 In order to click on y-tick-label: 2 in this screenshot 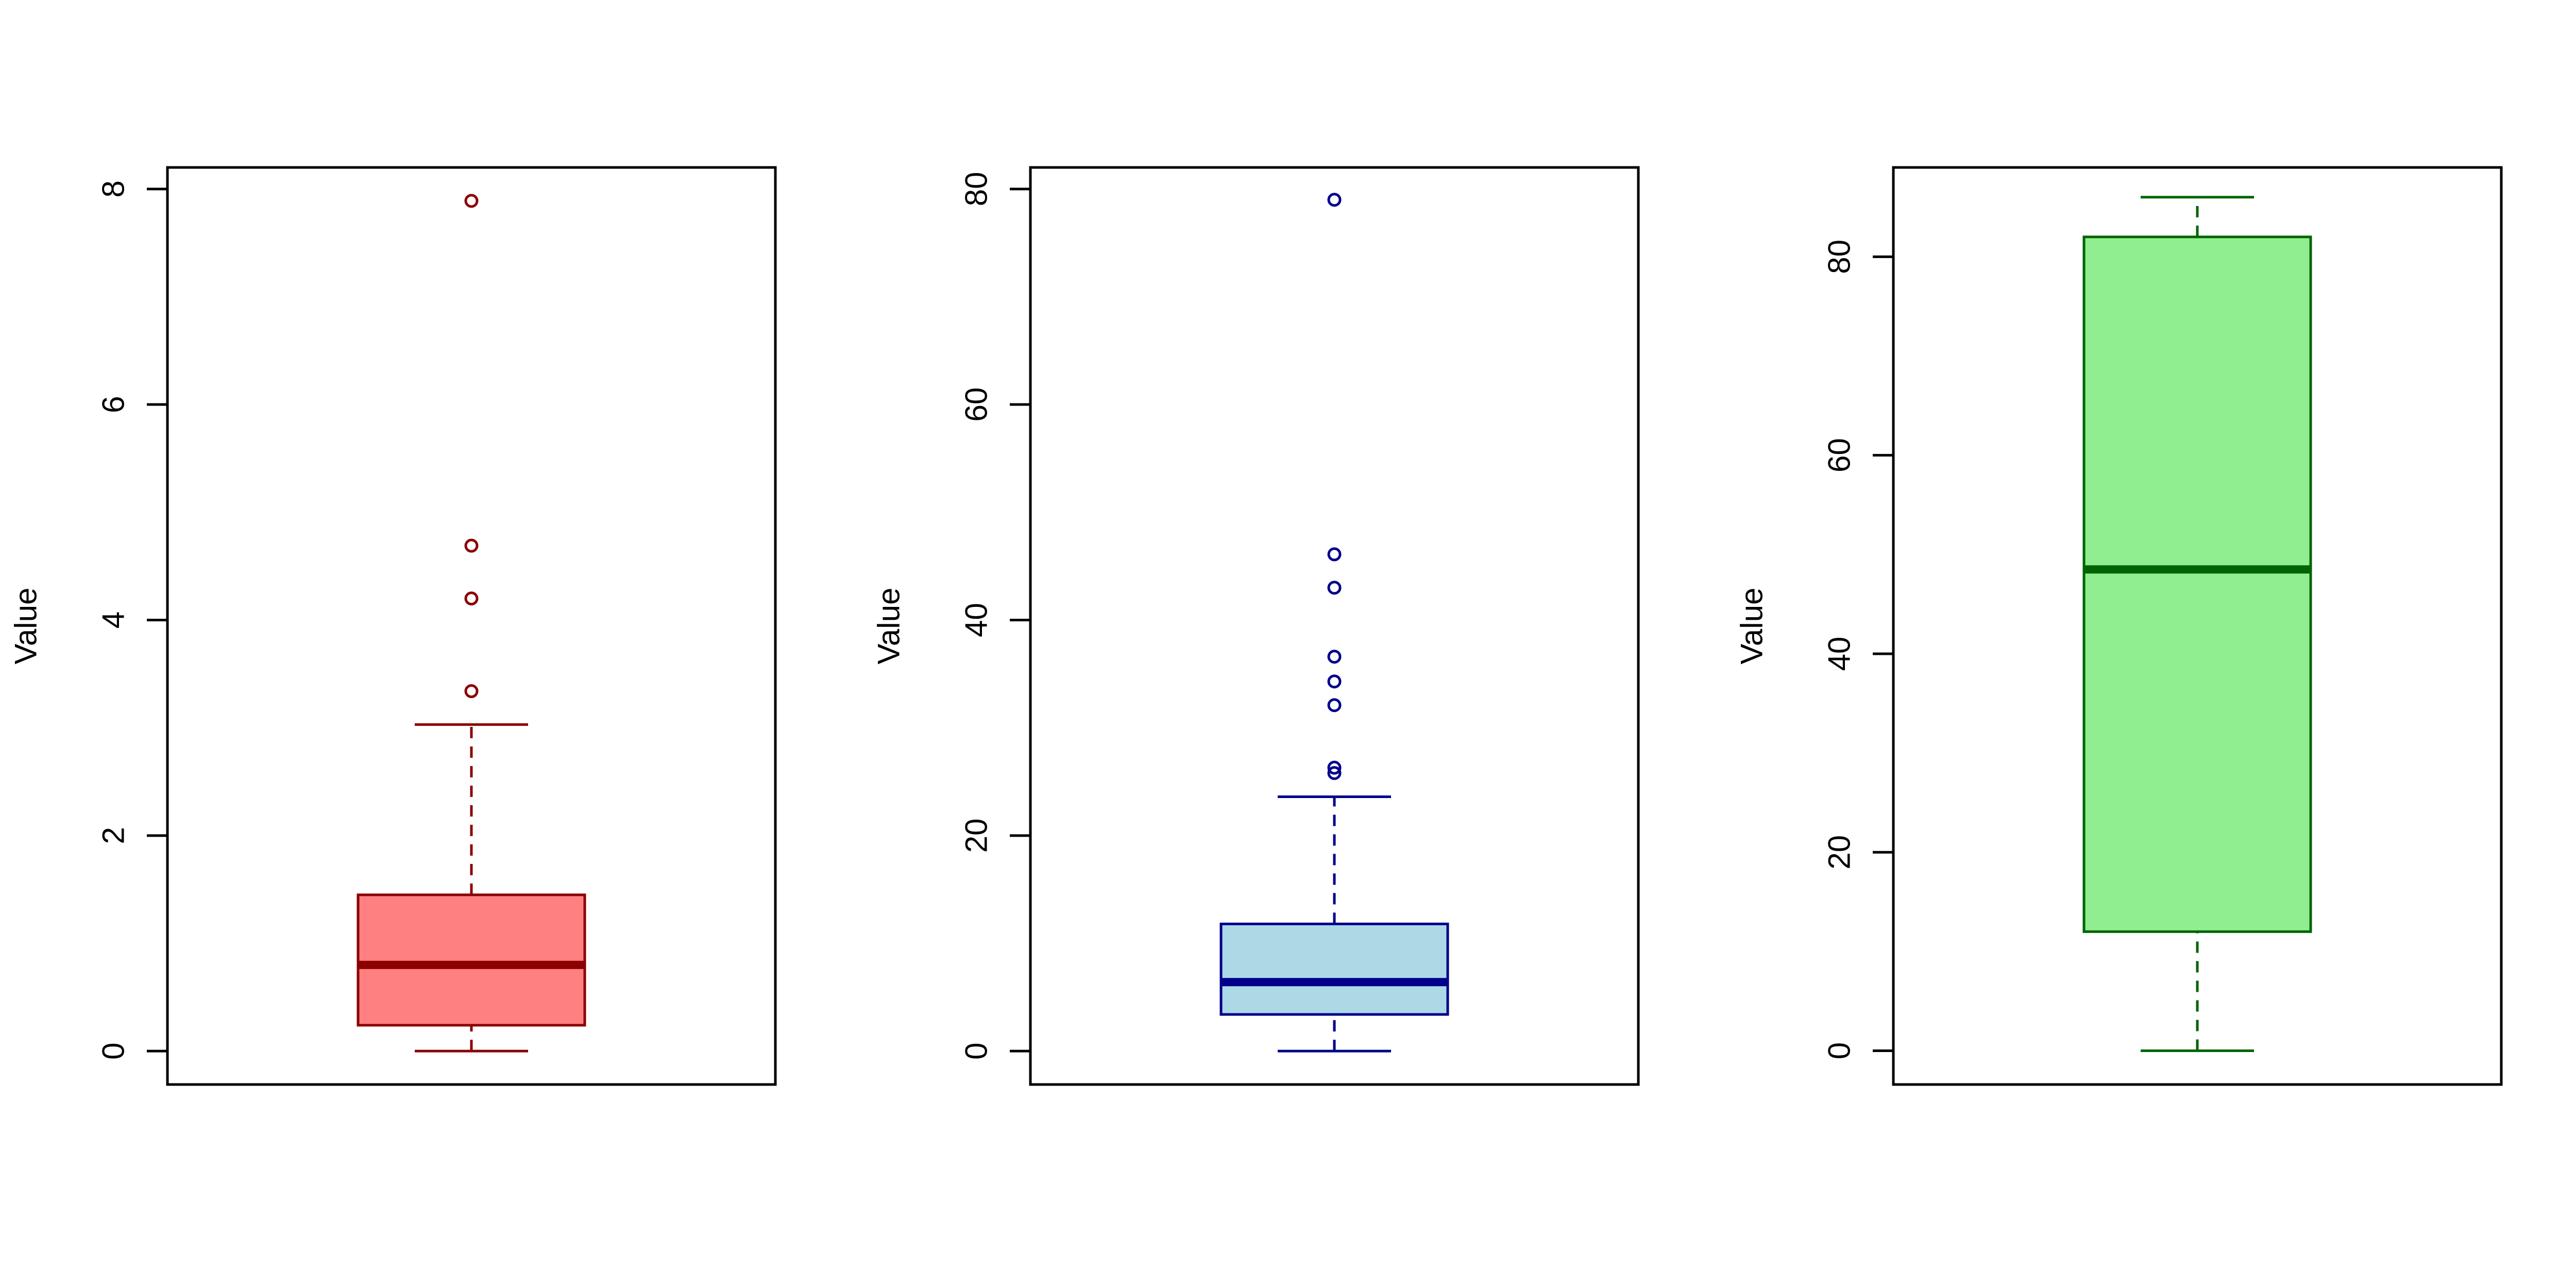, I will do `click(113, 835)`.